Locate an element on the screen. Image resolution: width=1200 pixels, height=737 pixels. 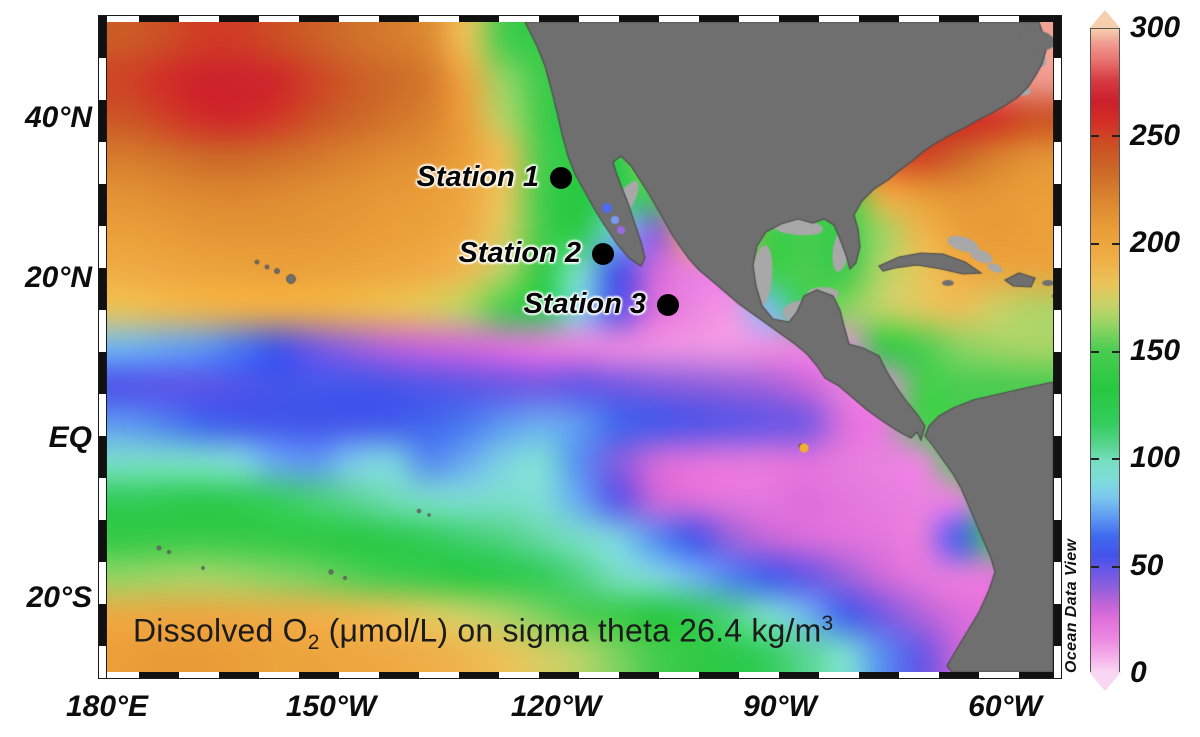
colorbar-tick-label-100: 100 is located at coordinates (1155, 457).